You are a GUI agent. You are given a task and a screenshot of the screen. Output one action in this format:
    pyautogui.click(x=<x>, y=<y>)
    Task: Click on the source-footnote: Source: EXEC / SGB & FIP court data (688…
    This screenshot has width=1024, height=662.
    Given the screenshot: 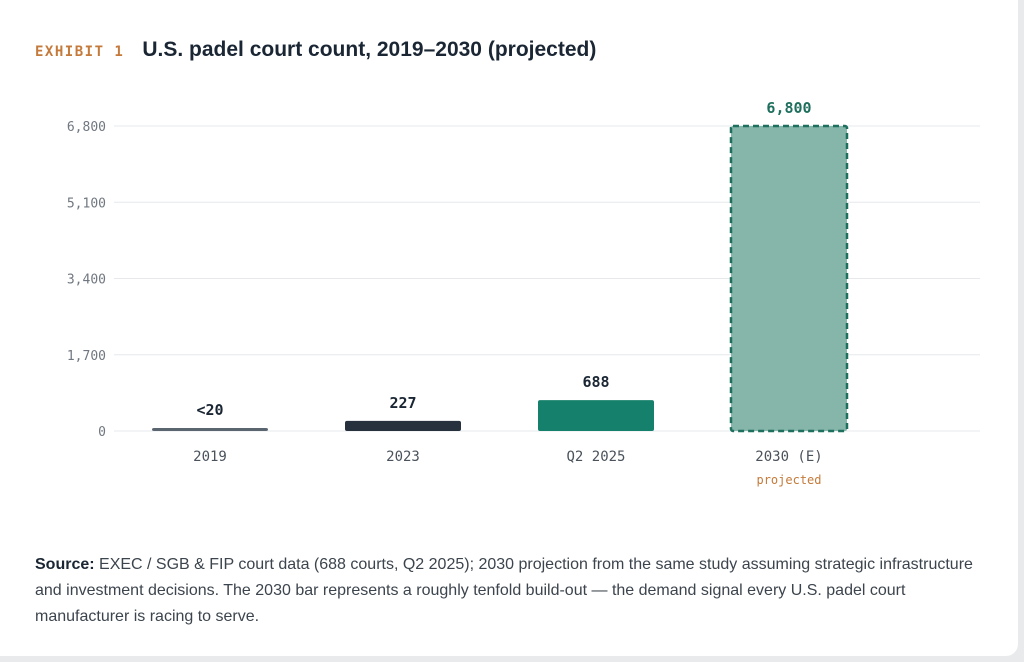 What is the action you would take?
    pyautogui.click(x=515, y=591)
    